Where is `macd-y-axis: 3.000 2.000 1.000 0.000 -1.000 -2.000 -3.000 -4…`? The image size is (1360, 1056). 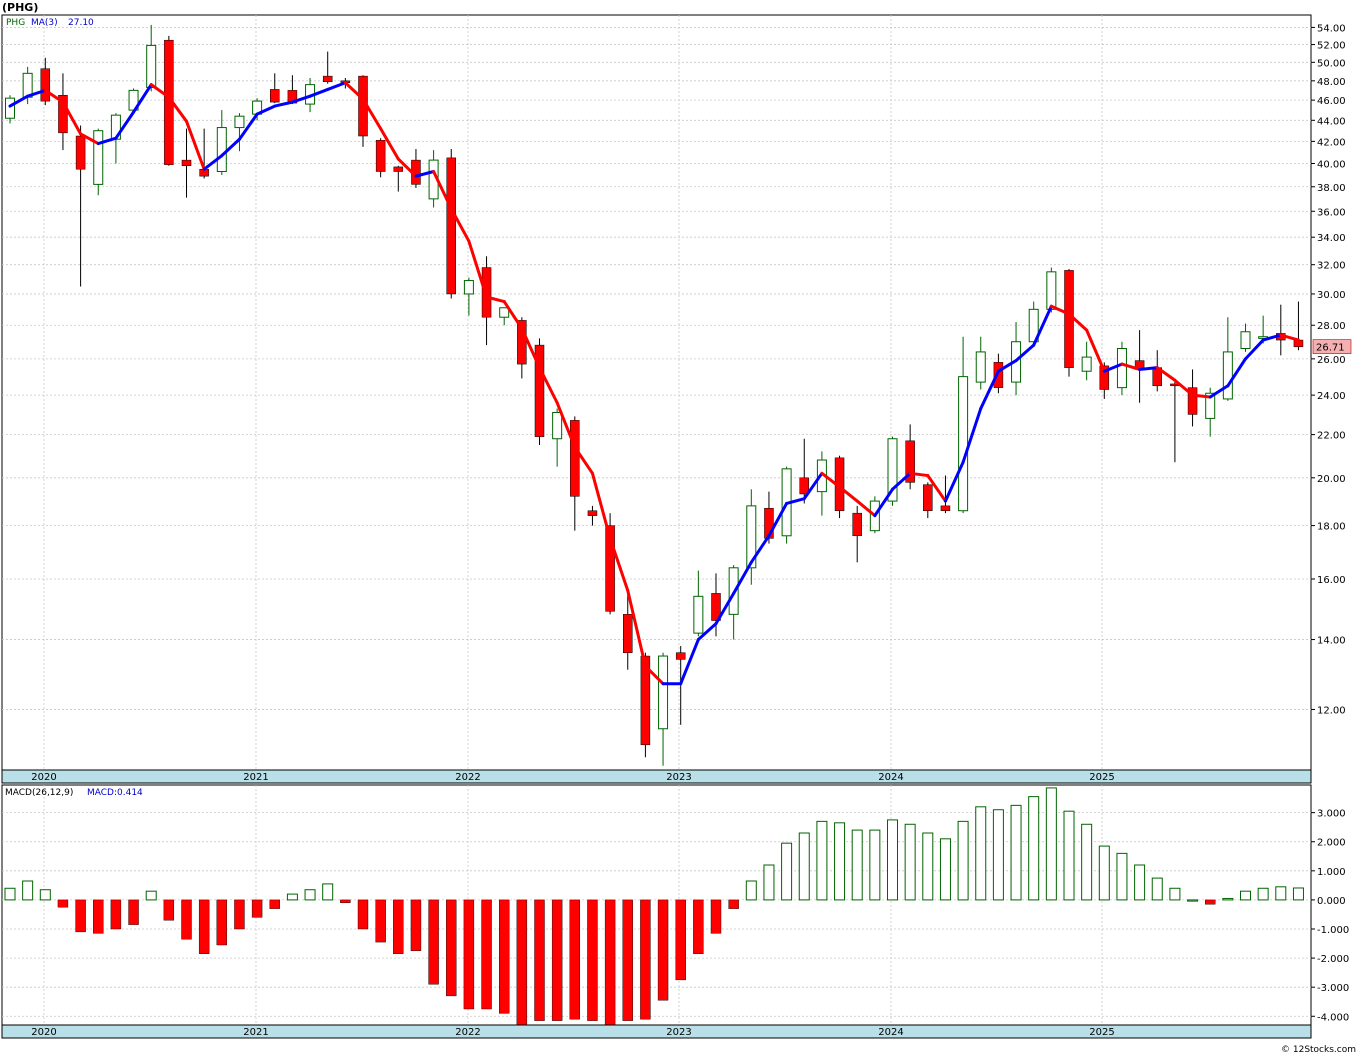
macd-y-axis: 3.000 2.000 1.000 0.000 -1.000 -2.000 -3.000 -4… is located at coordinates (1330, 916).